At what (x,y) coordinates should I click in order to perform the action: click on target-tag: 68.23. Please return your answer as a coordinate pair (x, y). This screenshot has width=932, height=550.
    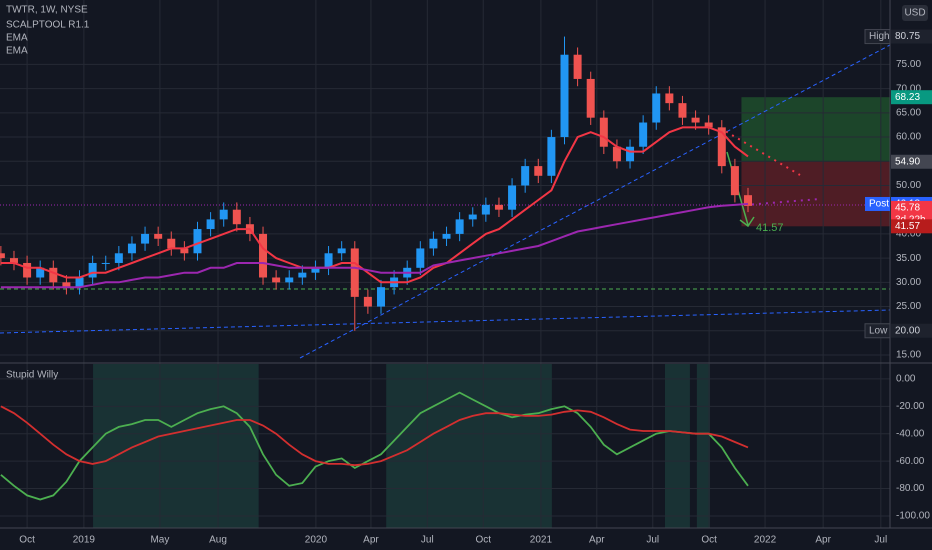
    Looking at the image, I should click on (907, 97).